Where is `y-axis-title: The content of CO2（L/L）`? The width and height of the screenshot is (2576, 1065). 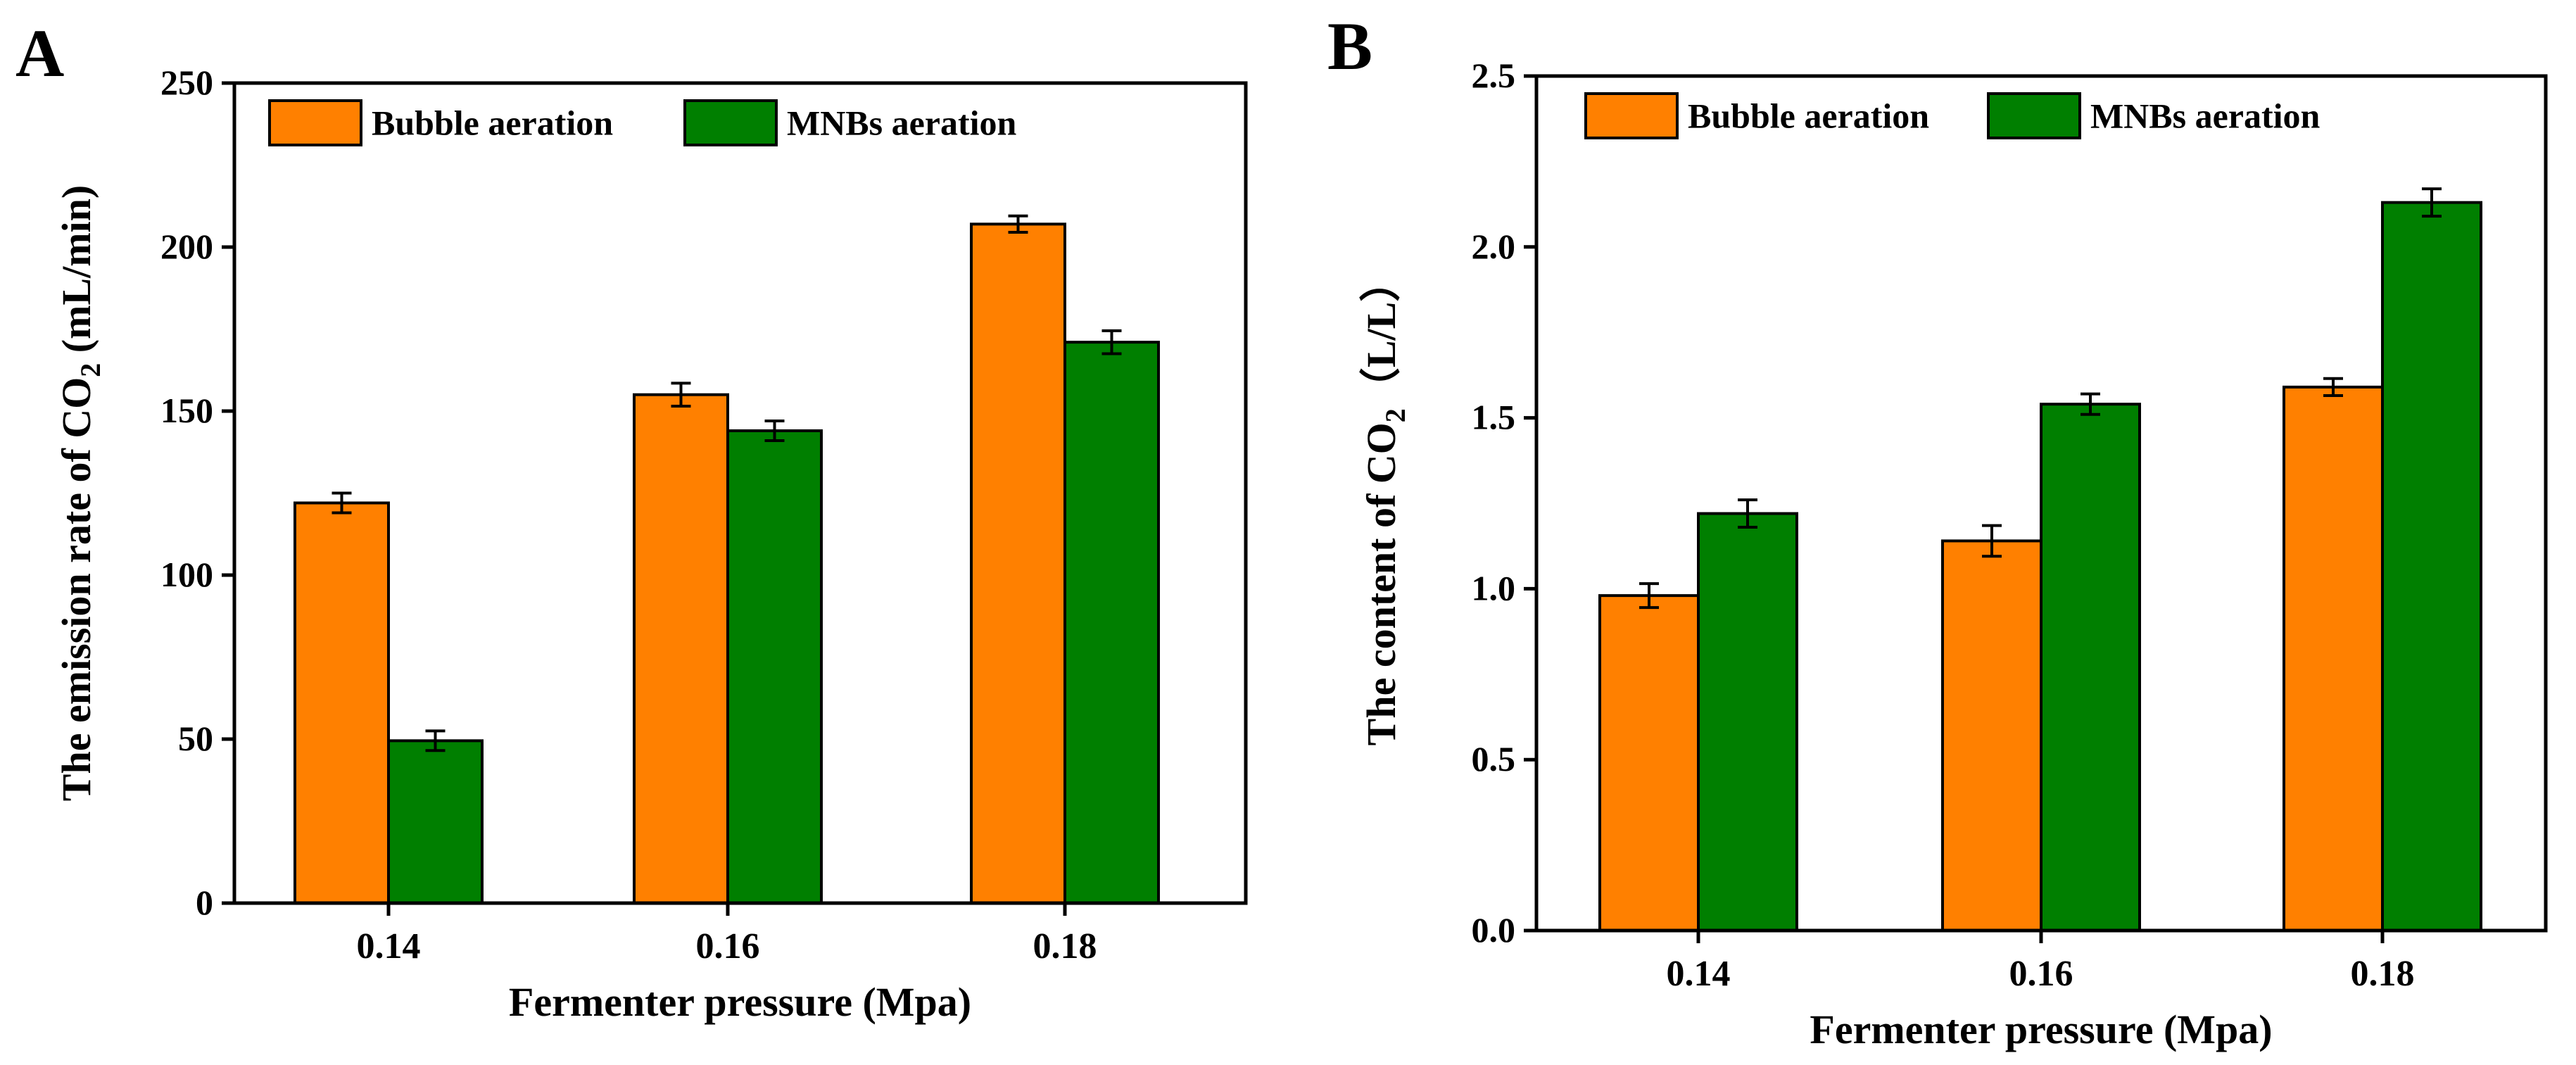 y-axis-title: The content of CO2（L/L） is located at coordinates (1384, 504).